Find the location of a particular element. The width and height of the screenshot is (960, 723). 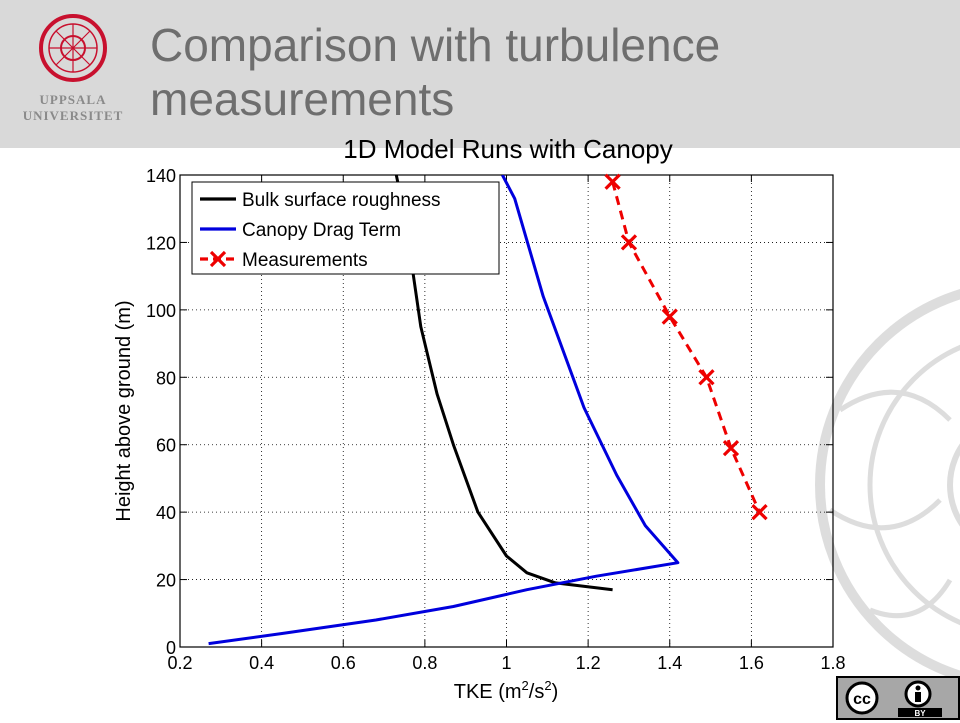

y-axis-label: Height above ground (m) is located at coordinates (124, 410).